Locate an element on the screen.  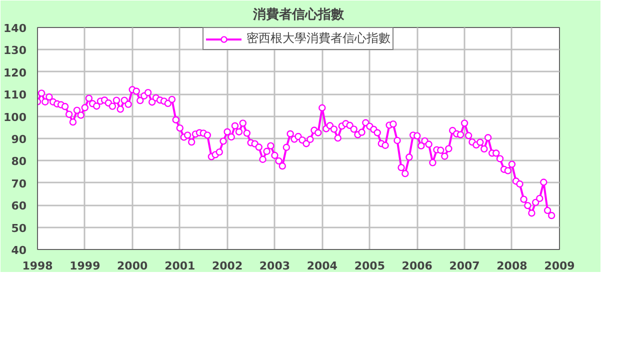
y-tick-label: 80 is located at coordinates (19, 161).